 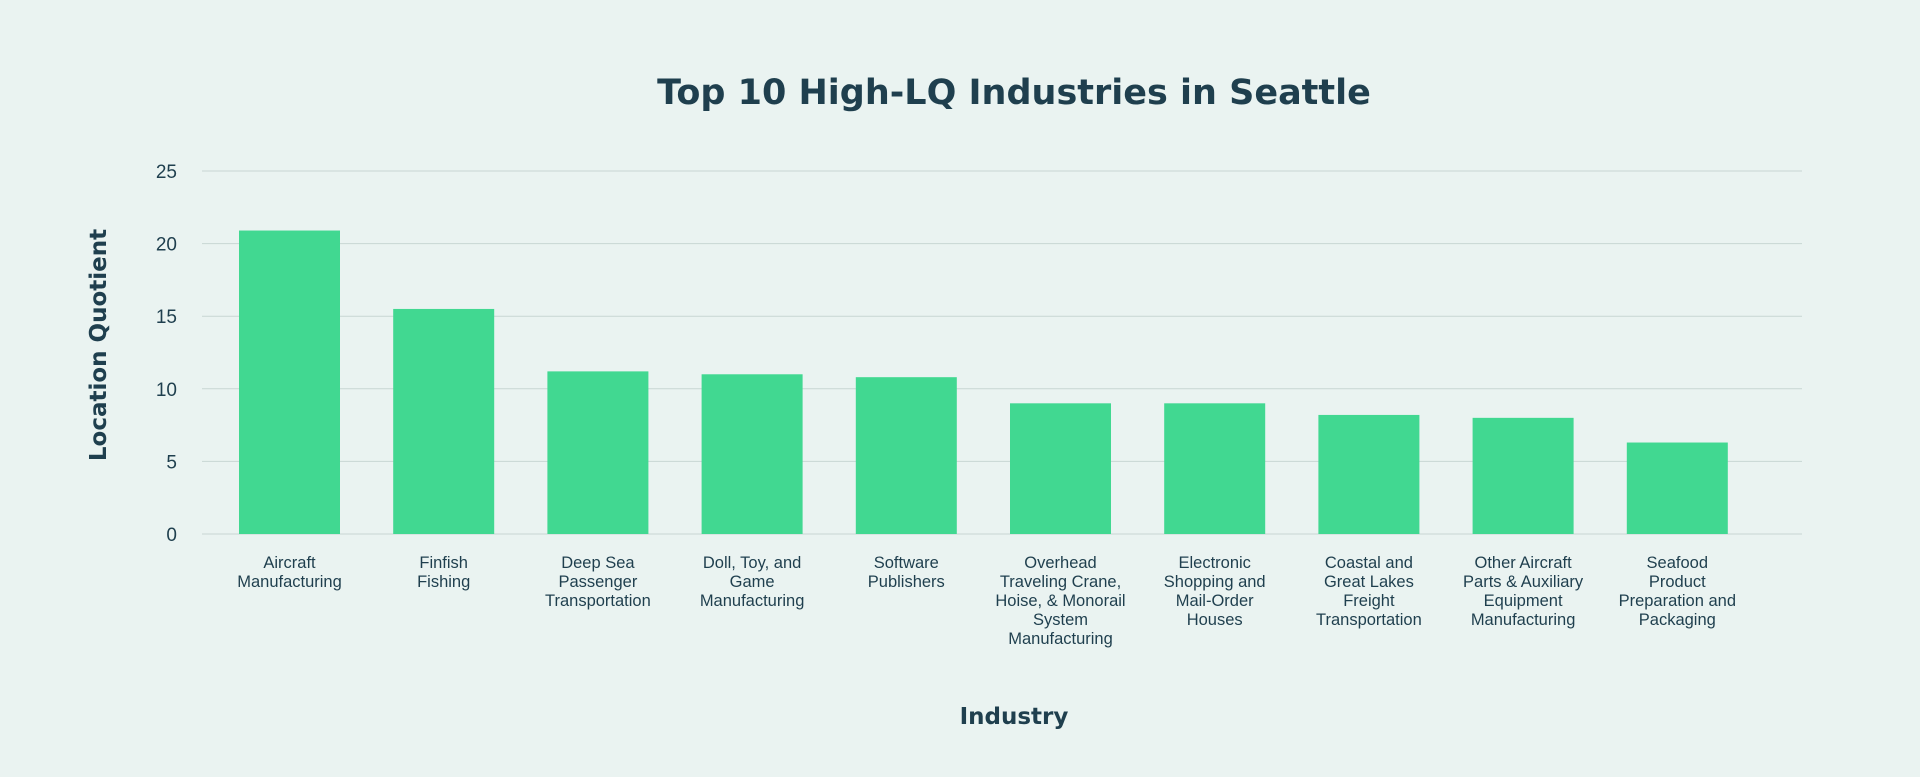 What do you see at coordinates (752, 563) in the screenshot?
I see `x-tick-label-line: Doll, Toy, and` at bounding box center [752, 563].